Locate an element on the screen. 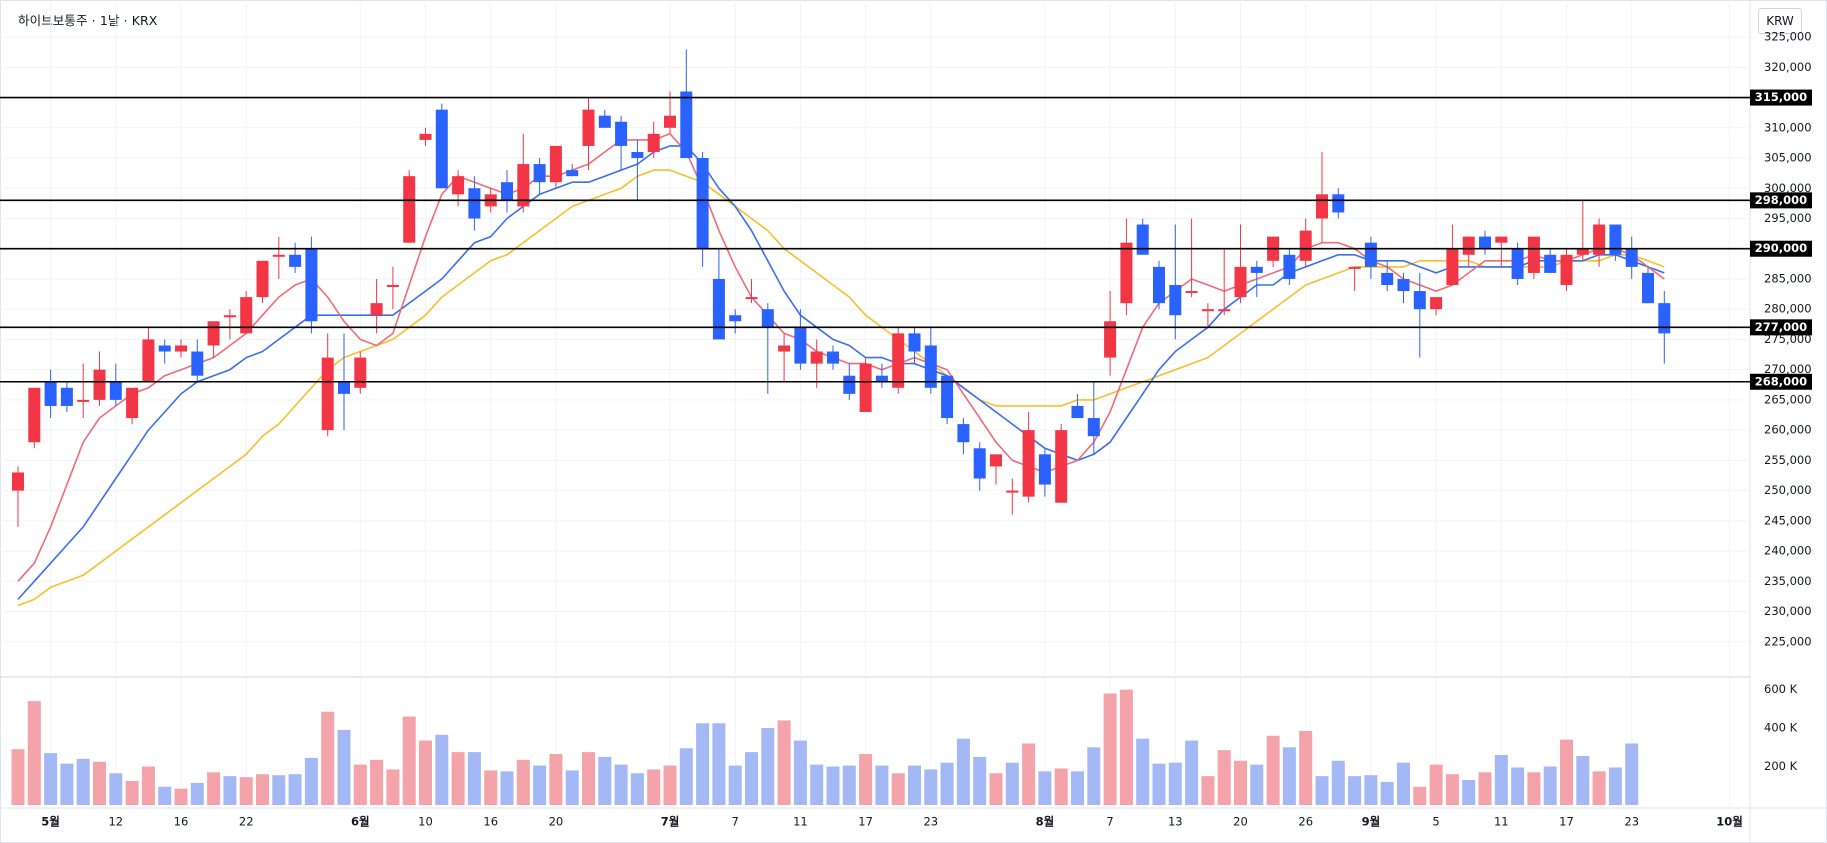 The height and width of the screenshot is (843, 1827). time-tick-label: 23 is located at coordinates (930, 822).